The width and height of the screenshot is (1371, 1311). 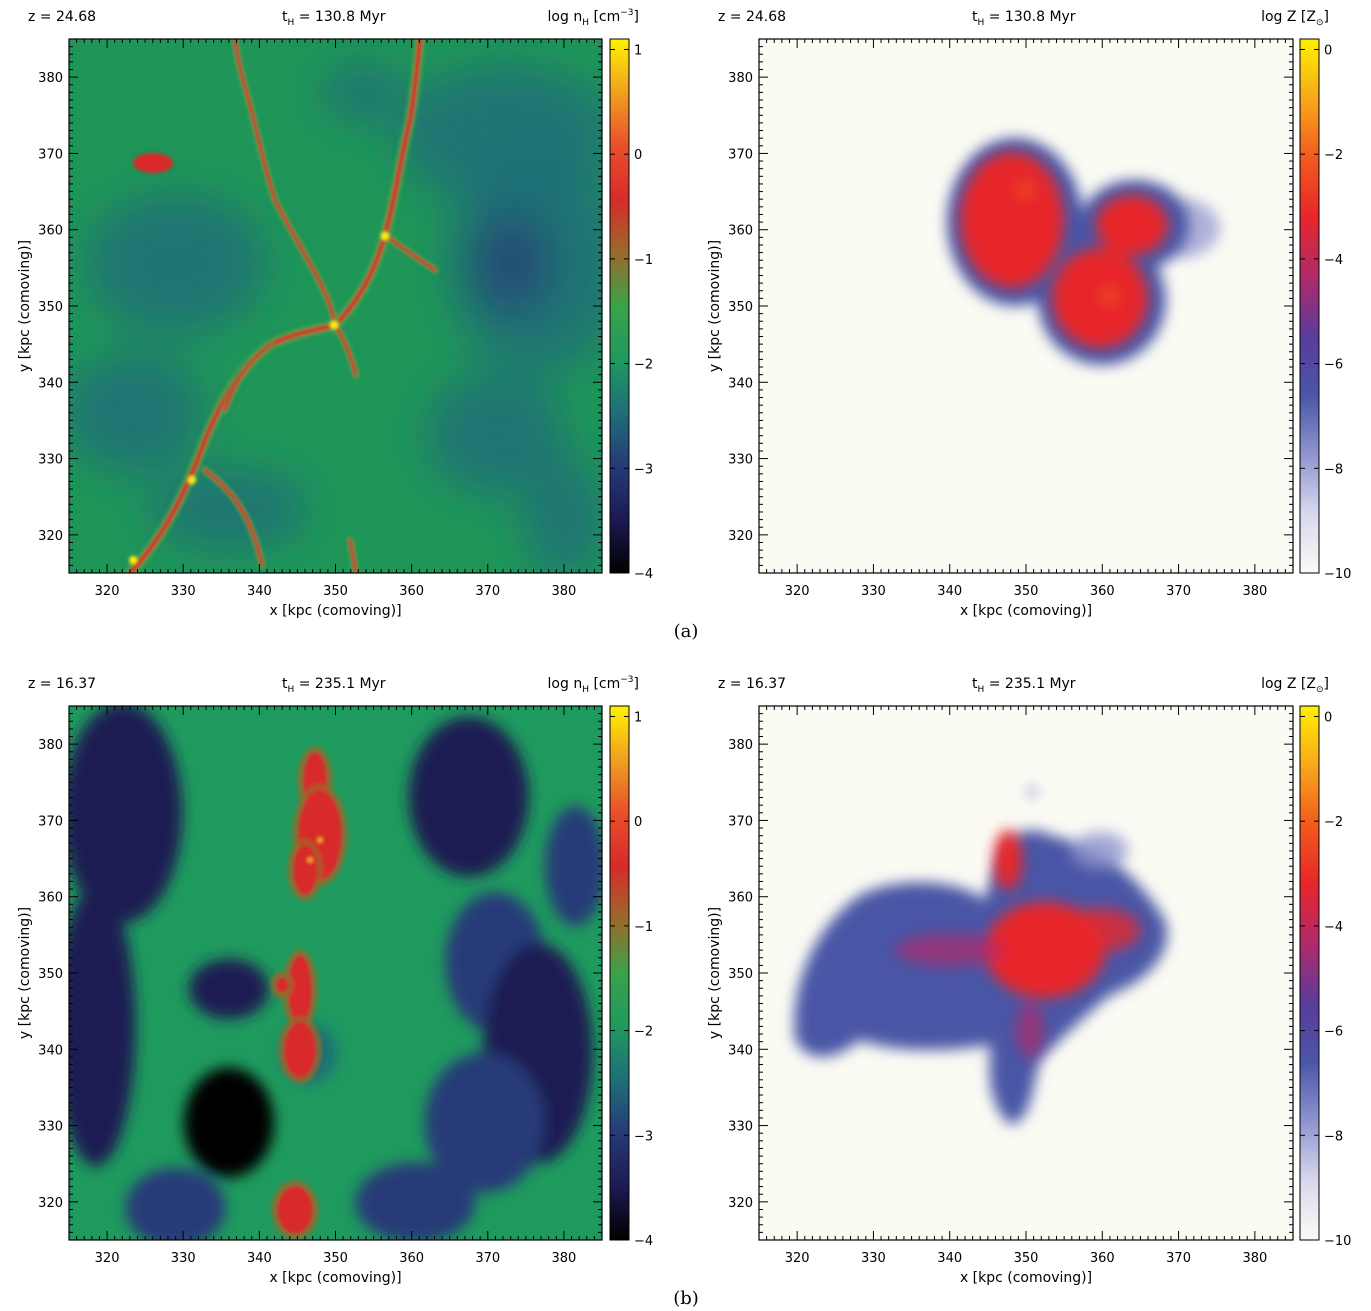 What do you see at coordinates (643, 927) in the screenshot?
I see `colorbar-tick-label: −1` at bounding box center [643, 927].